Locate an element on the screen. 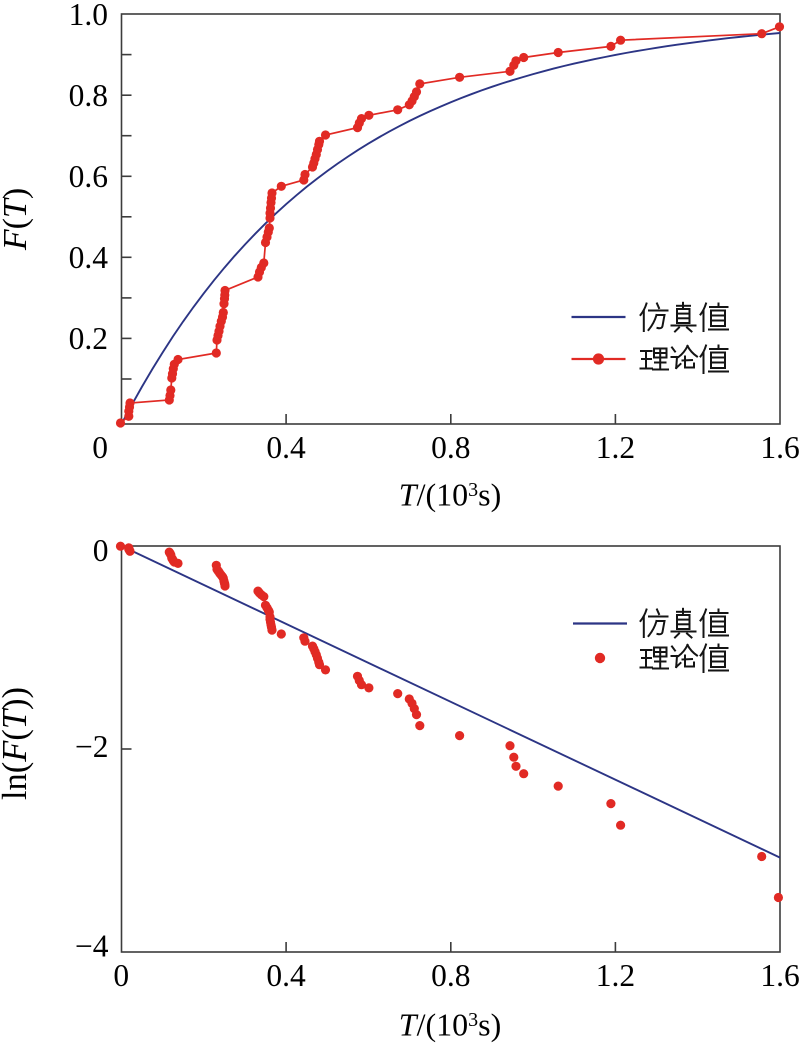 The width and height of the screenshot is (800, 1045). svg-text: −2 is located at coordinates (92, 746).